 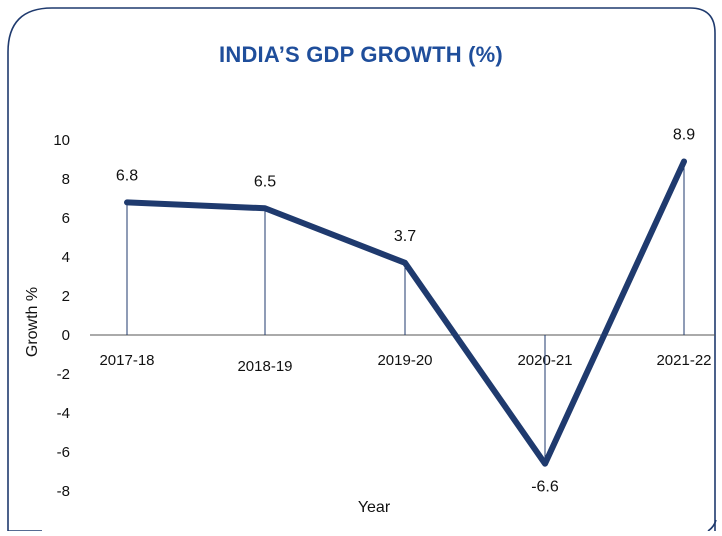 I want to click on x-axis-ticks: 2017-18 2018-19 2019-20 2020-21 2021-22, so click(x=405, y=363).